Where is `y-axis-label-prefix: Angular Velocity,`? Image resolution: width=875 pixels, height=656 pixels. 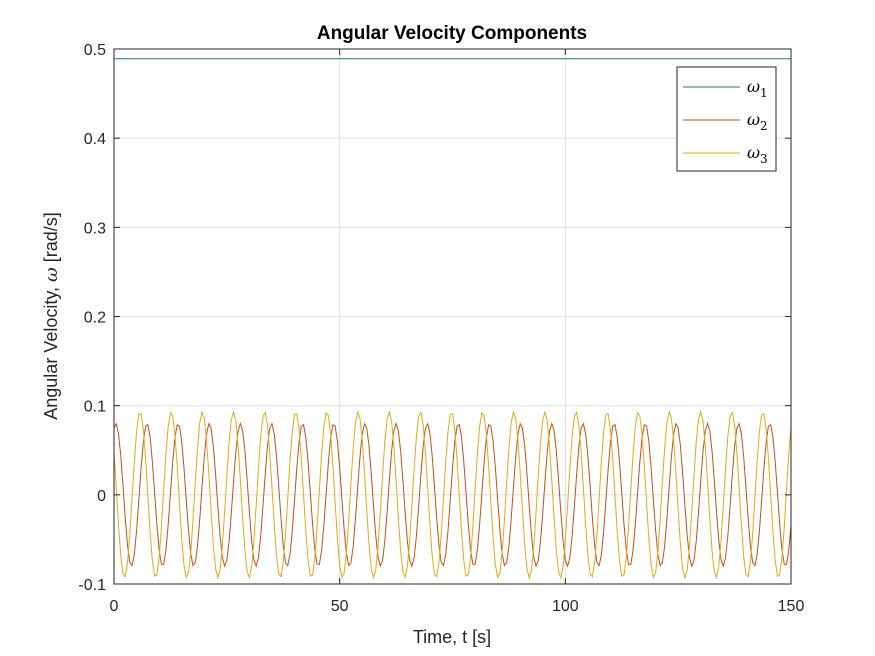
y-axis-label-prefix: Angular Velocity, is located at coordinates (51, 351).